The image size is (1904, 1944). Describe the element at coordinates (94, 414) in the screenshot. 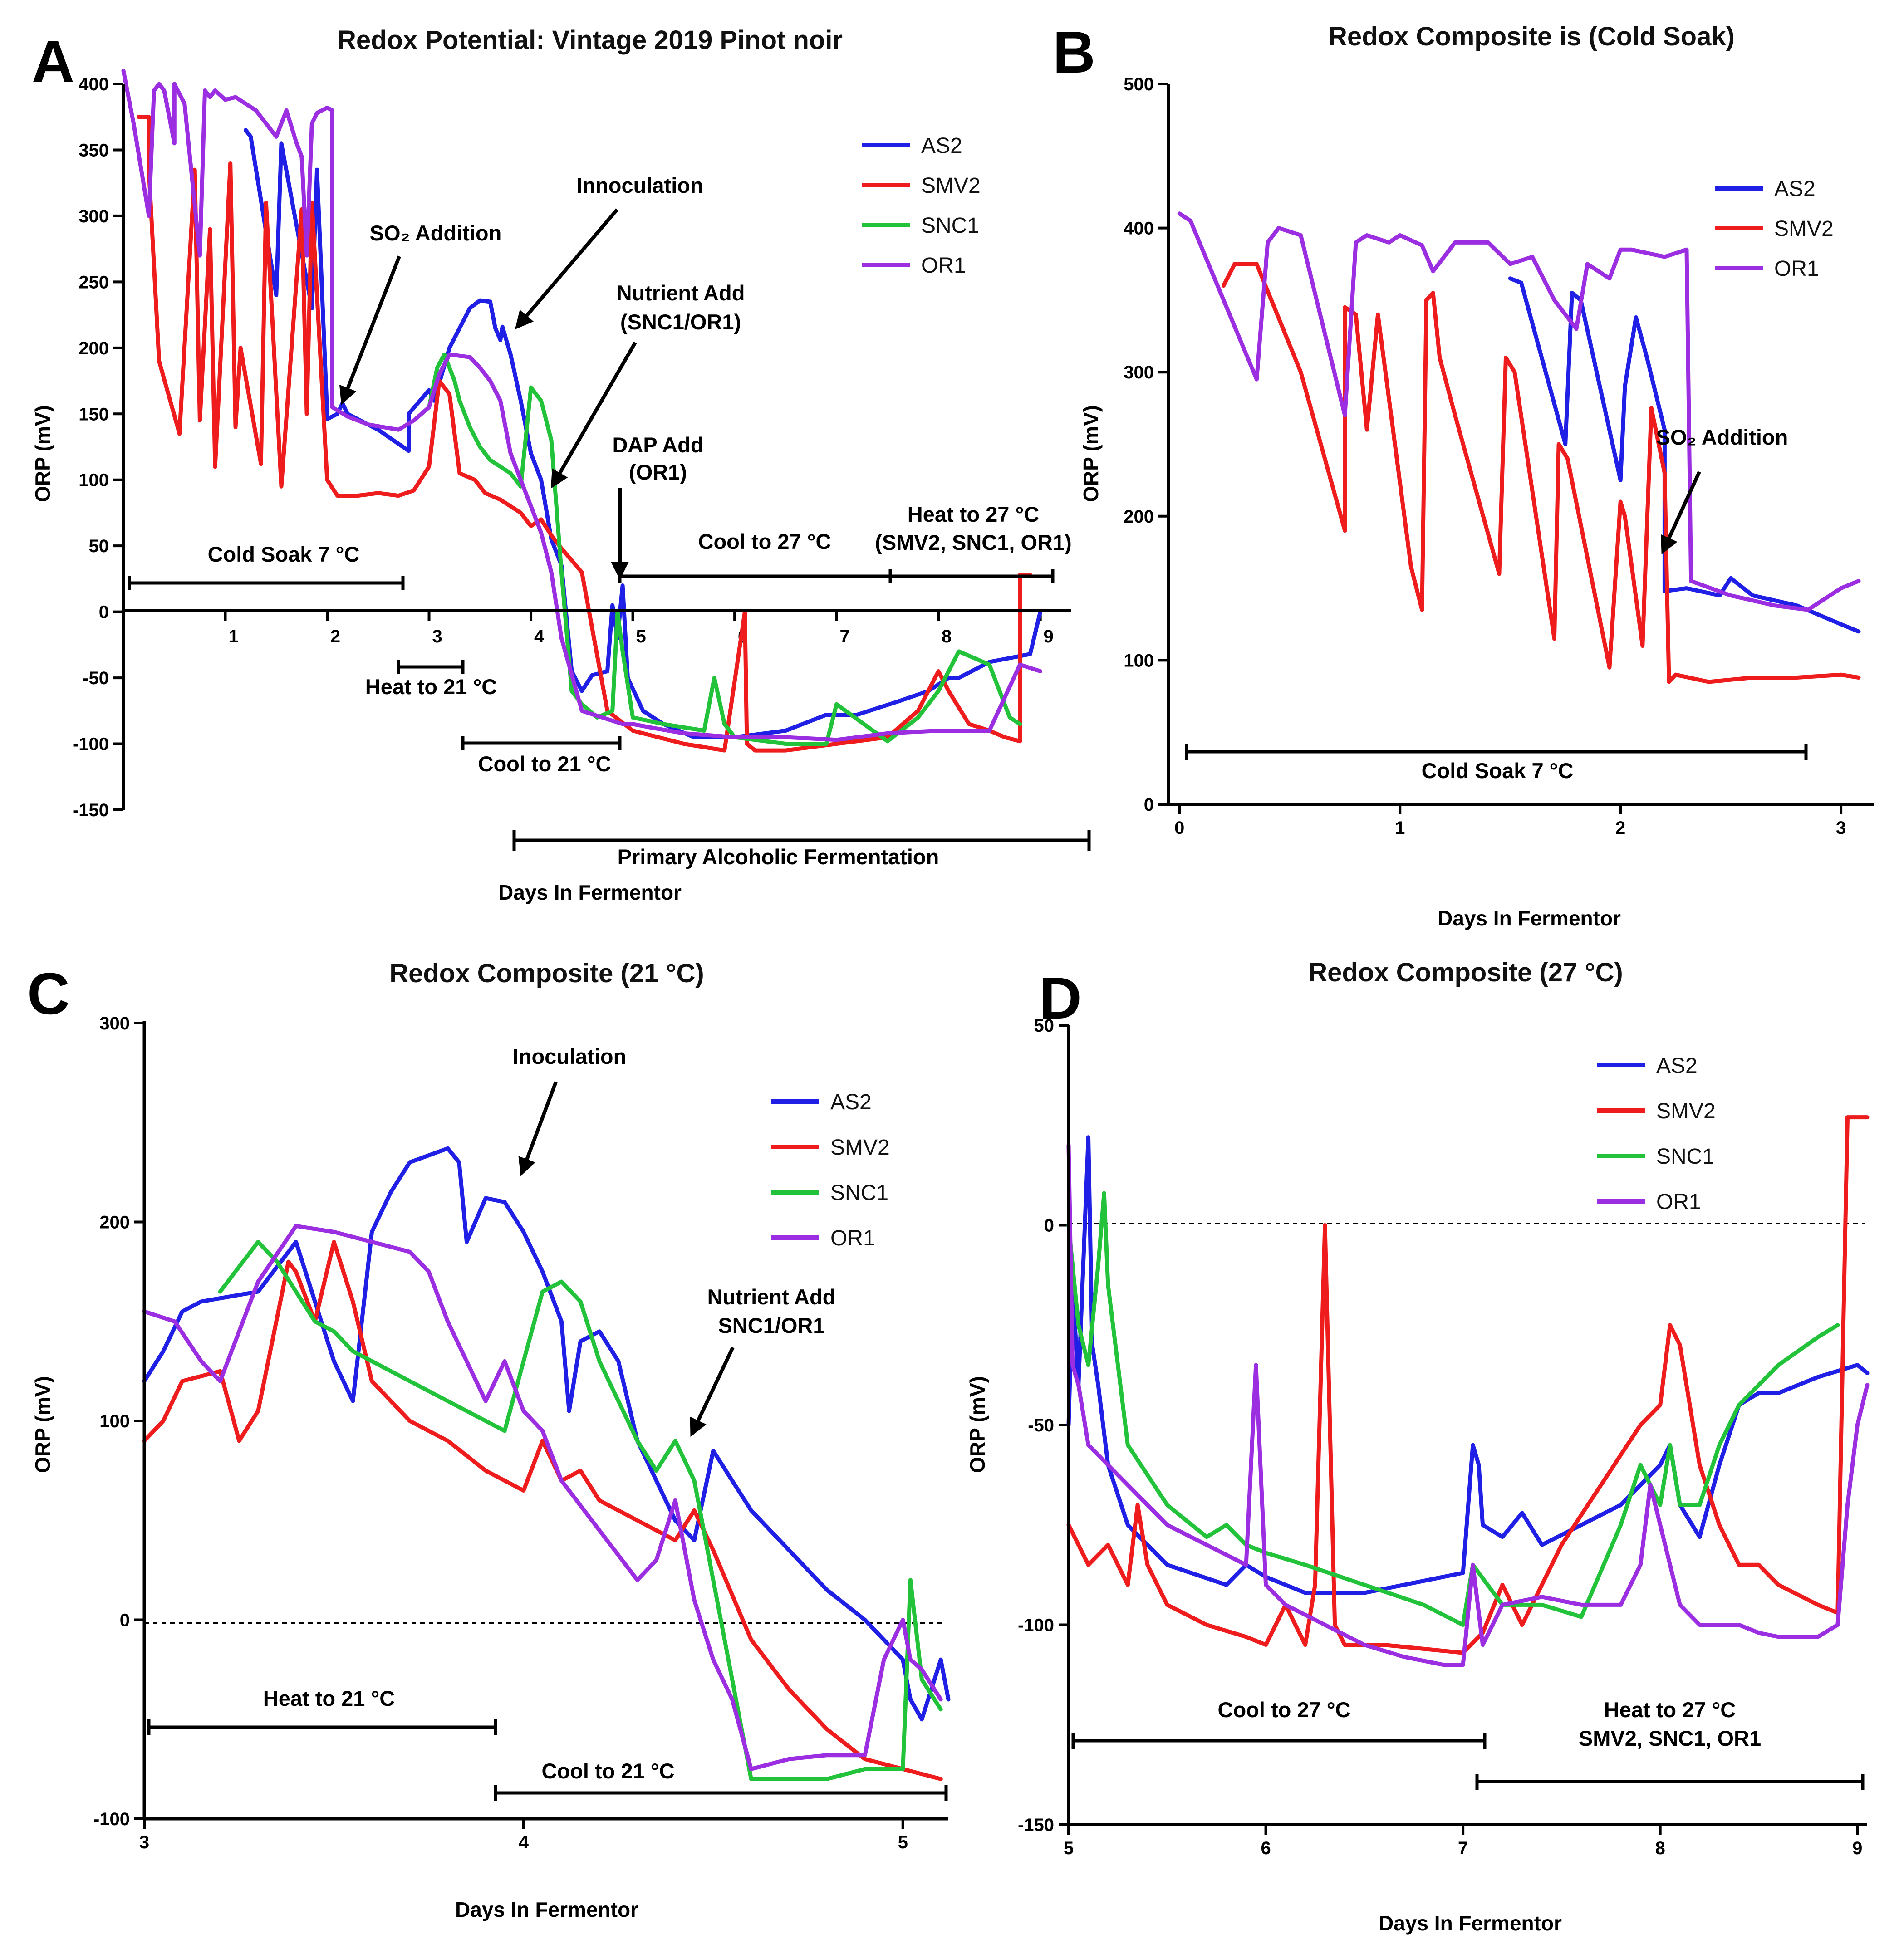

I see `y-tick-label: 150` at that location.